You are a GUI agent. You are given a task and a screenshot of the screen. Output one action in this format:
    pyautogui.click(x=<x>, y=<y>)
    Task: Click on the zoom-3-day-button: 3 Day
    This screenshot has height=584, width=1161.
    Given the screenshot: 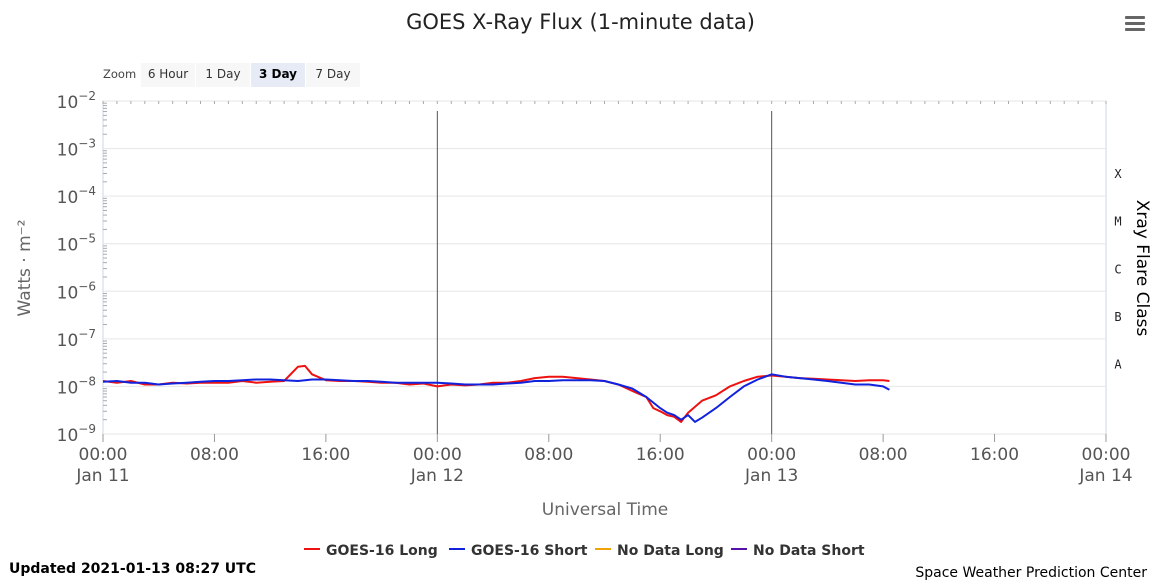 What is the action you would take?
    pyautogui.click(x=278, y=75)
    